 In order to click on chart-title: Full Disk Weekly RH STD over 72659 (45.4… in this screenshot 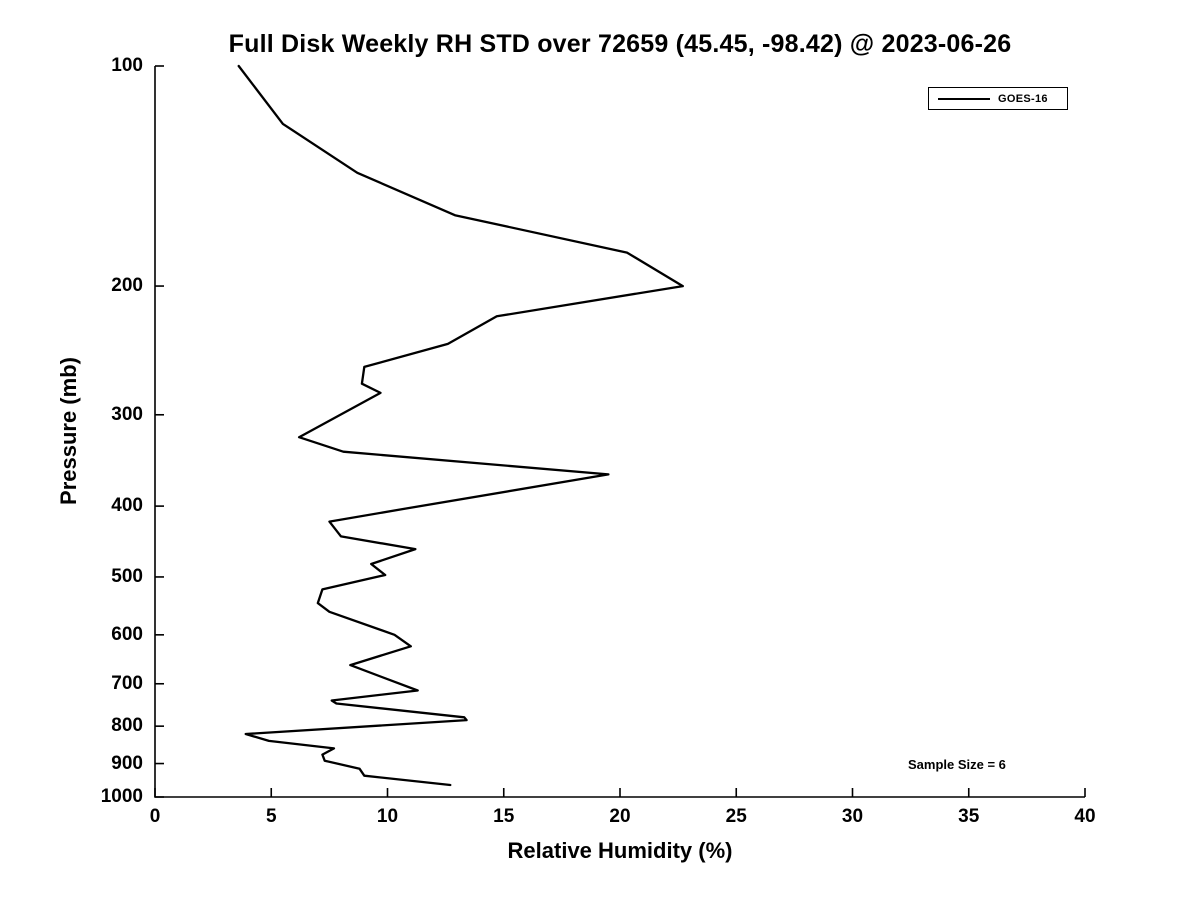, I will do `click(620, 44)`.